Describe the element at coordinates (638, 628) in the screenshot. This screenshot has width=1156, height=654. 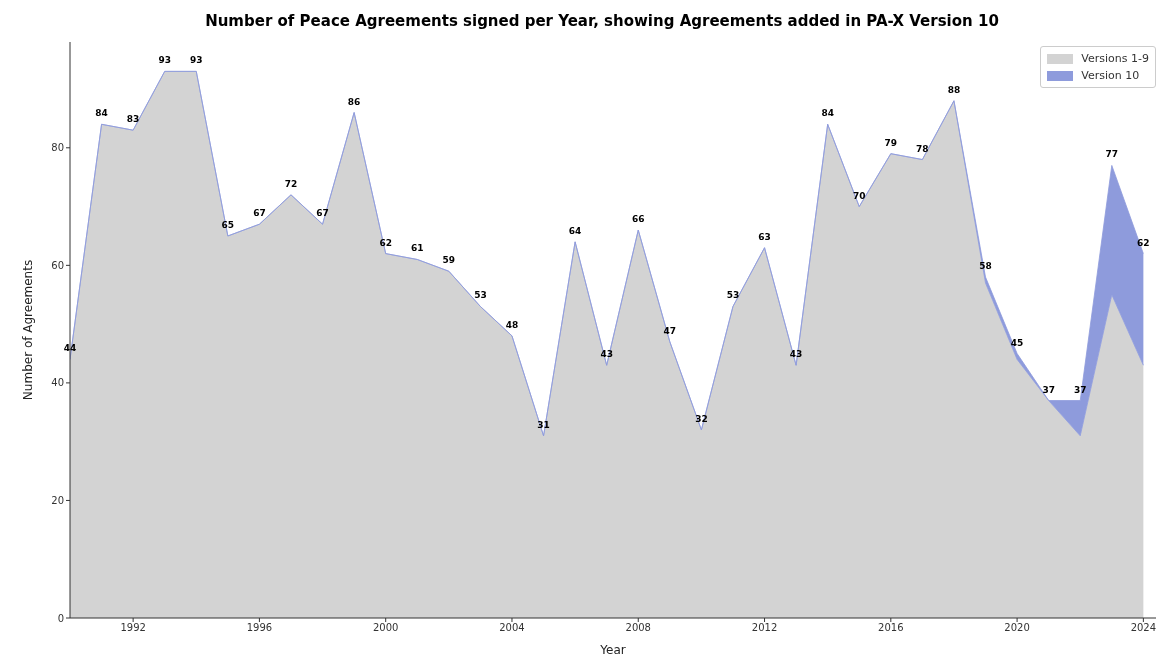
I see `x-tick-label: 2008` at that location.